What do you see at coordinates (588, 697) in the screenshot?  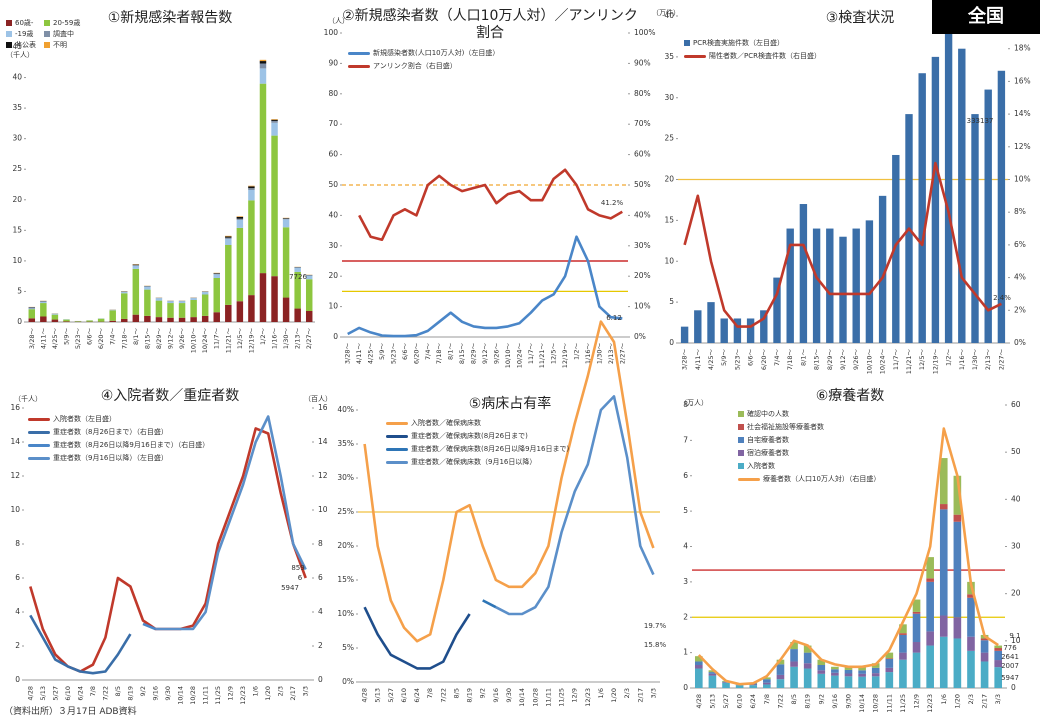 I see `x-tick-label: 12/23` at bounding box center [588, 697].